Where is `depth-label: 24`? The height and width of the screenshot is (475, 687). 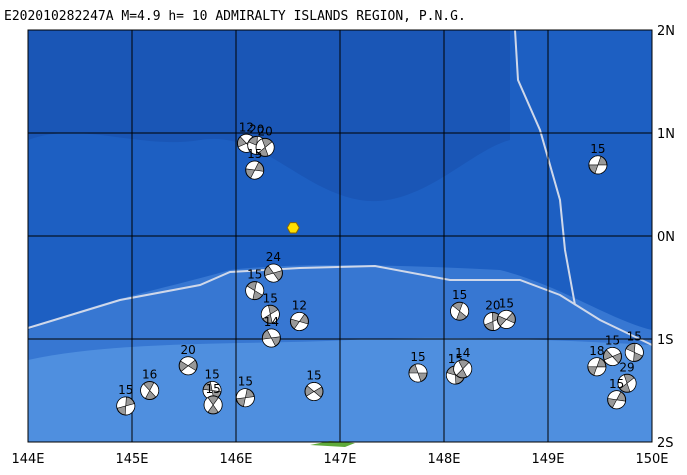
depth-label: 24 is located at coordinates (273, 257).